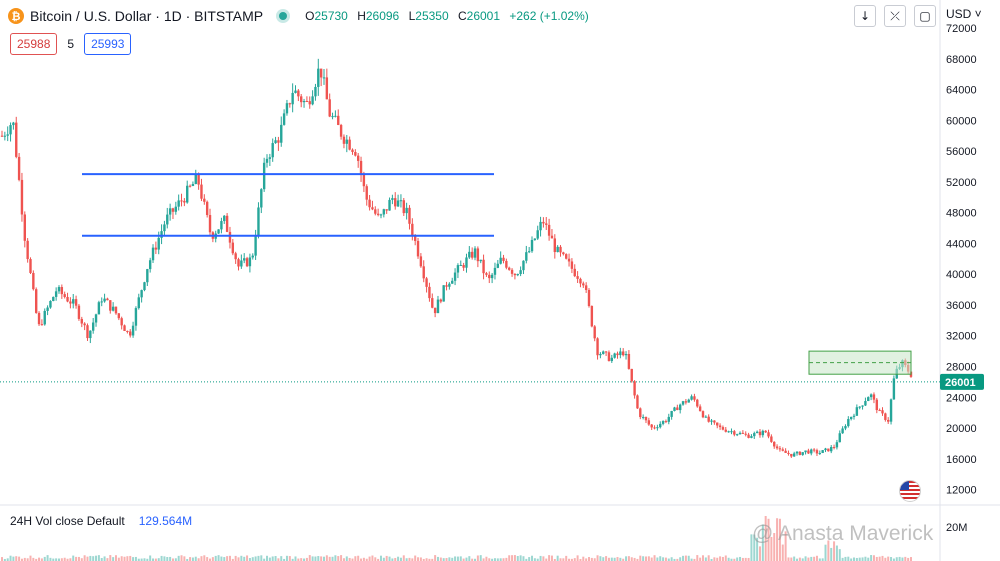  Describe the element at coordinates (67, 521) in the screenshot. I see `volume-label: 24H Vol close Default` at that location.